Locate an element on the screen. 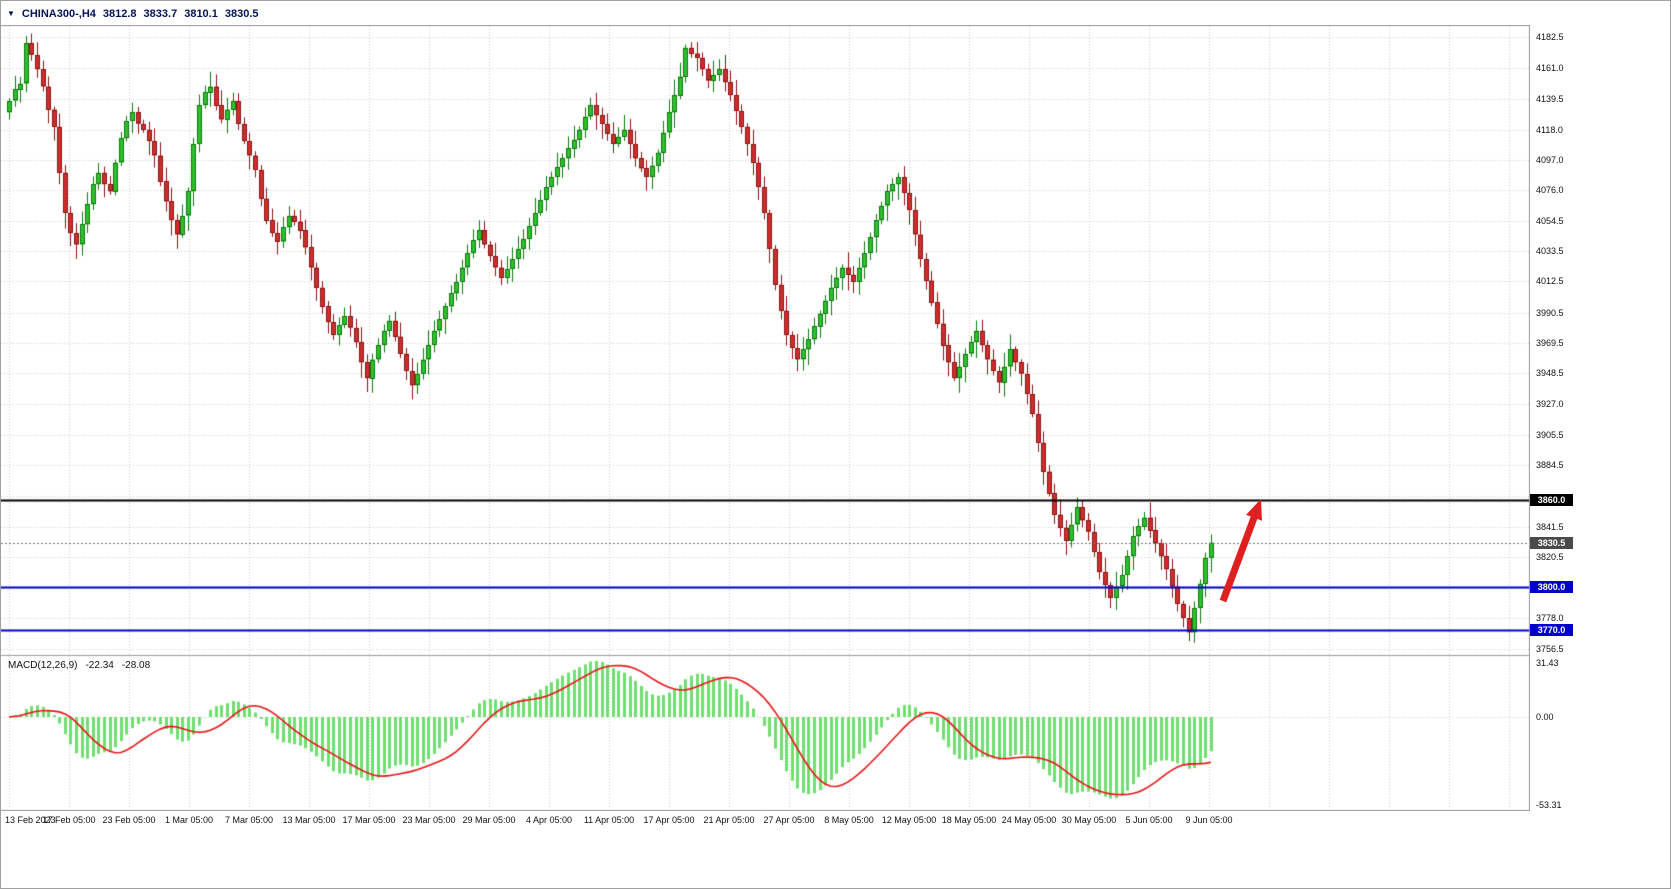 This screenshot has height=889, width=1671. symbol-marker-icon: ▼ is located at coordinates (11, 13).